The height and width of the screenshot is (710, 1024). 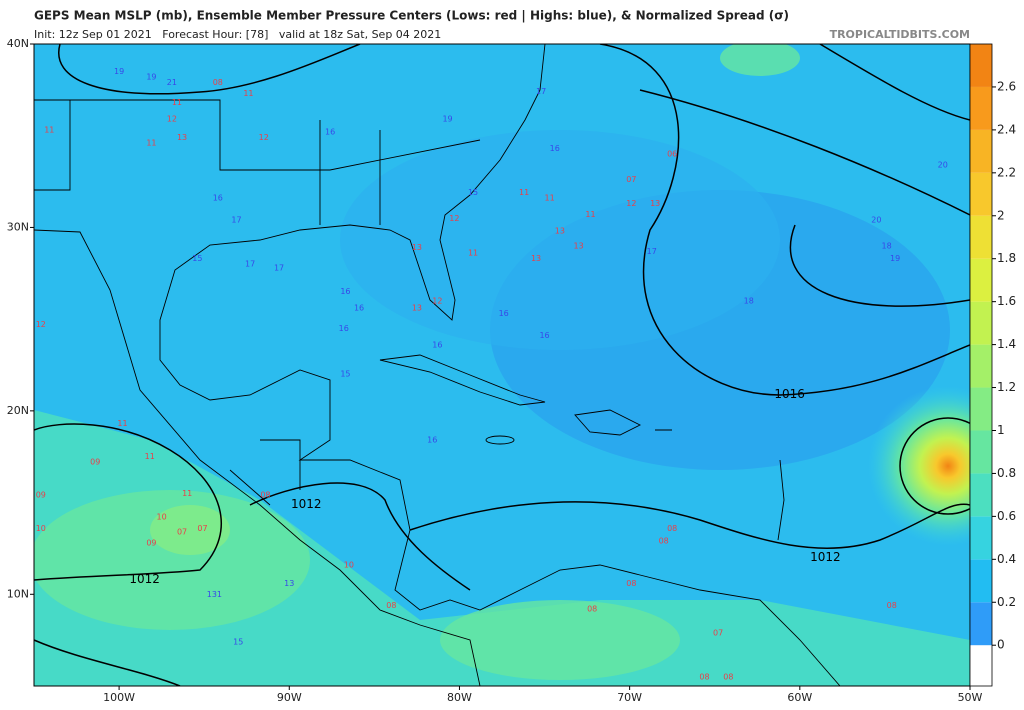 What do you see at coordinates (1006, 473) in the screenshot?
I see `colorbar-tick-label: 0.8` at bounding box center [1006, 473].